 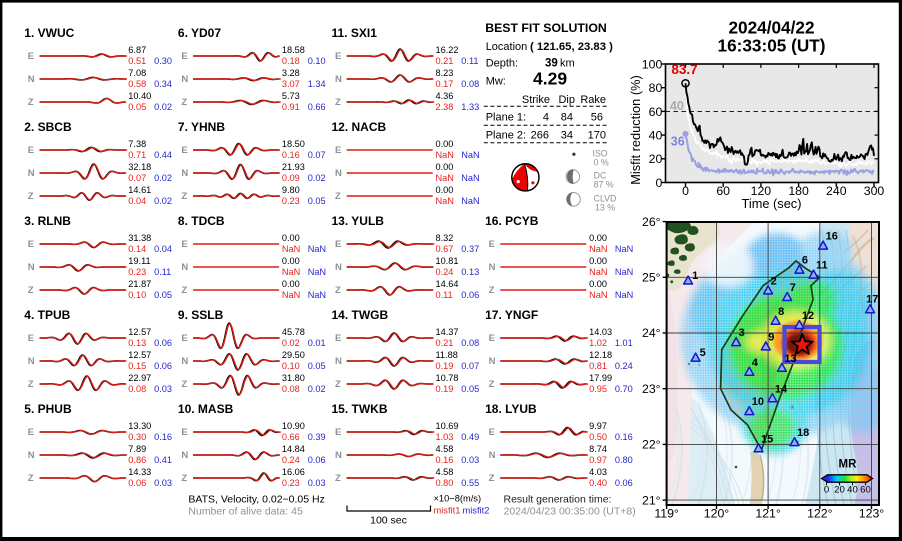 What do you see at coordinates (767, 439) in the screenshot?
I see `svg-text: 15` at bounding box center [767, 439].